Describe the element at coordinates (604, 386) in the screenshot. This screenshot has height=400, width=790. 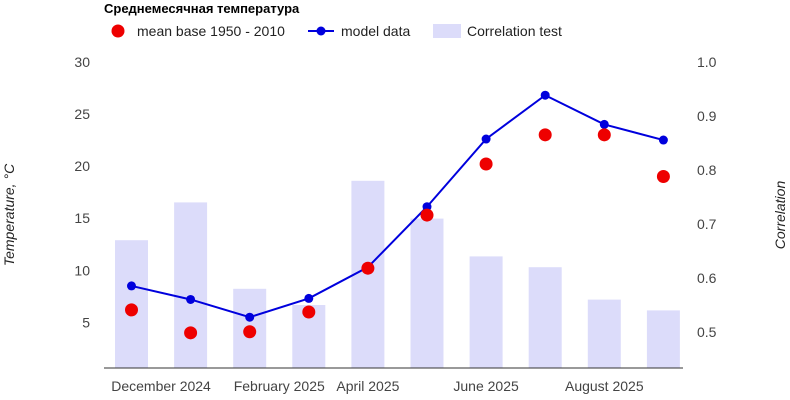
I see `x-tick-label: August 2025` at that location.